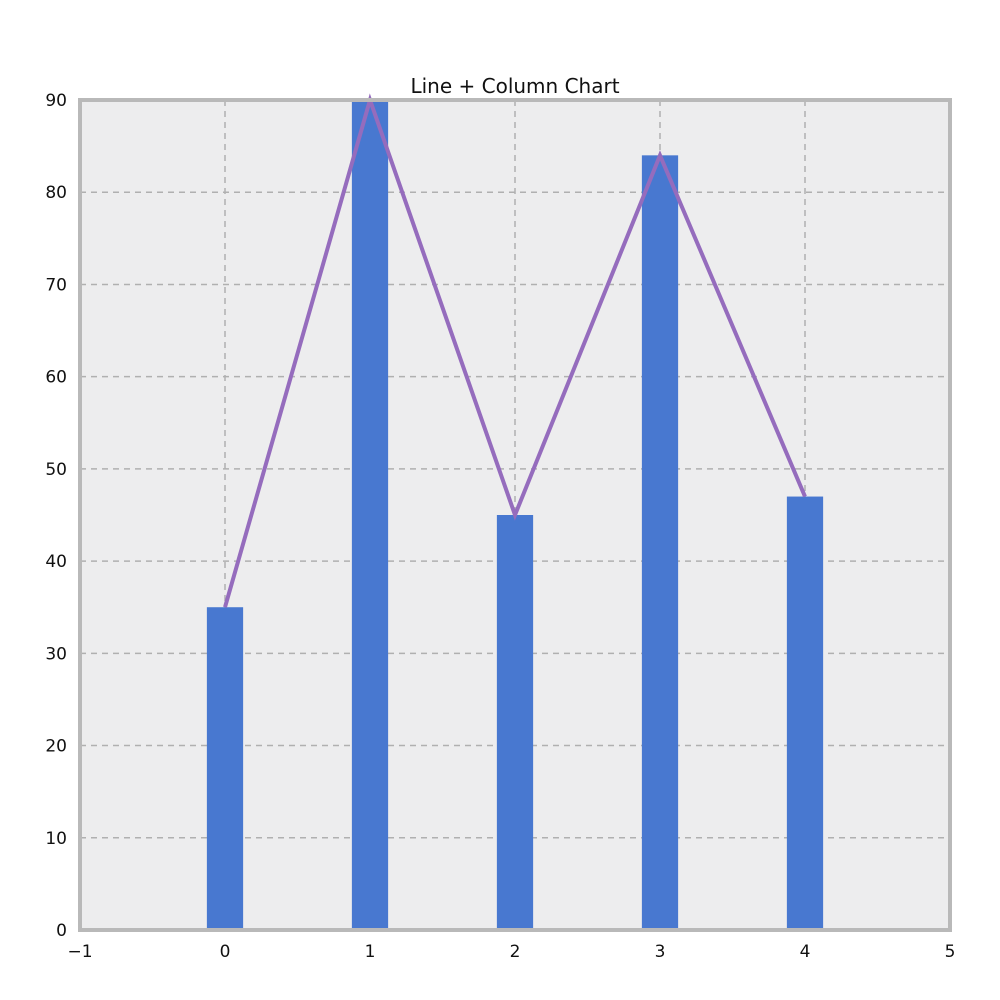  What do you see at coordinates (79, 952) in the screenshot?
I see `x-tick-label: −1` at bounding box center [79, 952].